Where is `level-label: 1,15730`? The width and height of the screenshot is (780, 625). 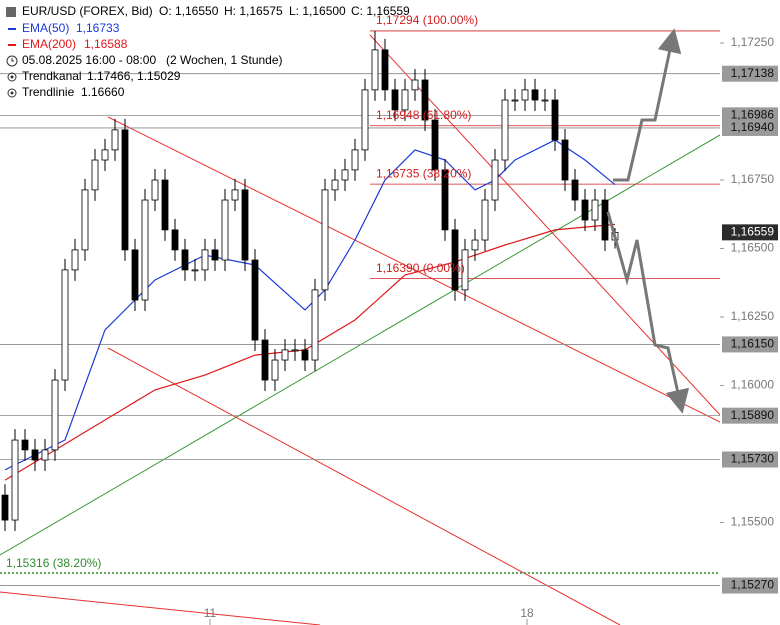
level-label: 1,15730 is located at coordinates (753, 459).